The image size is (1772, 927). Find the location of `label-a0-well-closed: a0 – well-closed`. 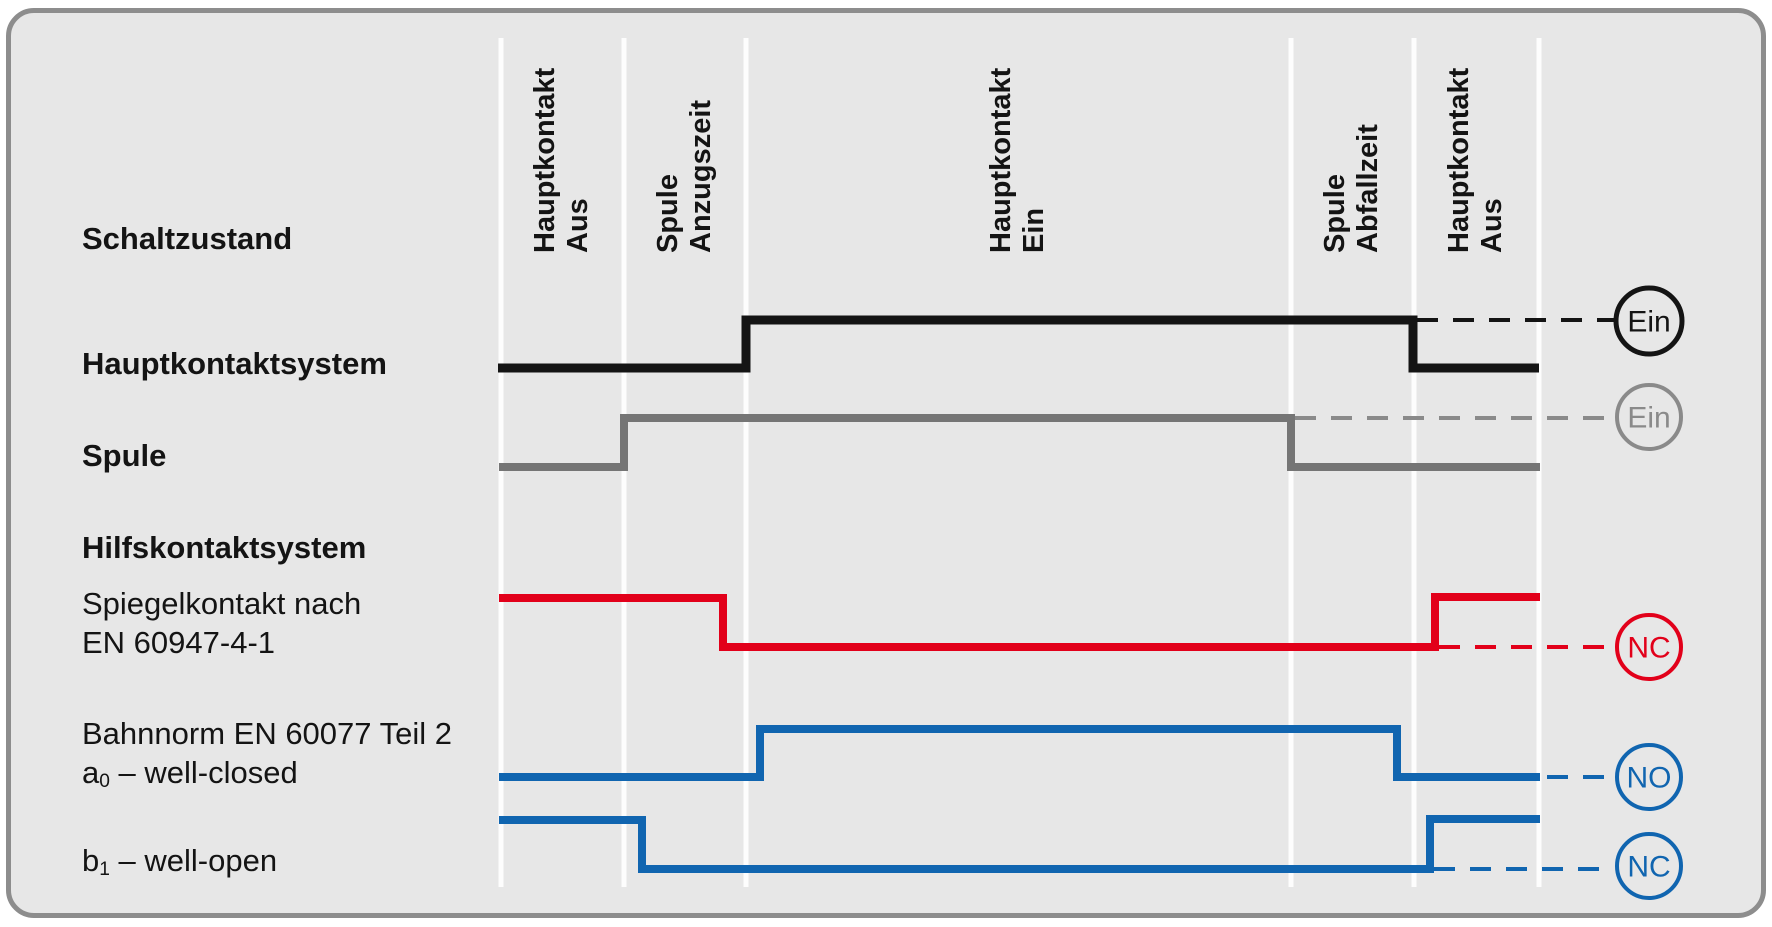

label-a0-well-closed: a0 – well-closed is located at coordinates (190, 774).